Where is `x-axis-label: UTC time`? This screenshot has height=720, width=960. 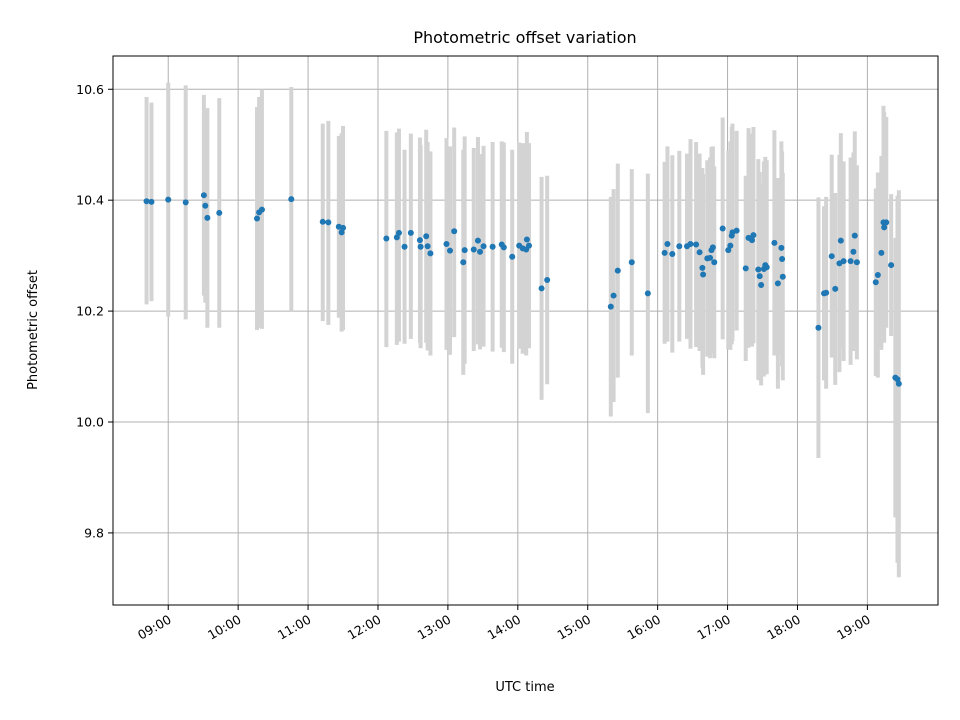 x-axis-label: UTC time is located at coordinates (524, 687).